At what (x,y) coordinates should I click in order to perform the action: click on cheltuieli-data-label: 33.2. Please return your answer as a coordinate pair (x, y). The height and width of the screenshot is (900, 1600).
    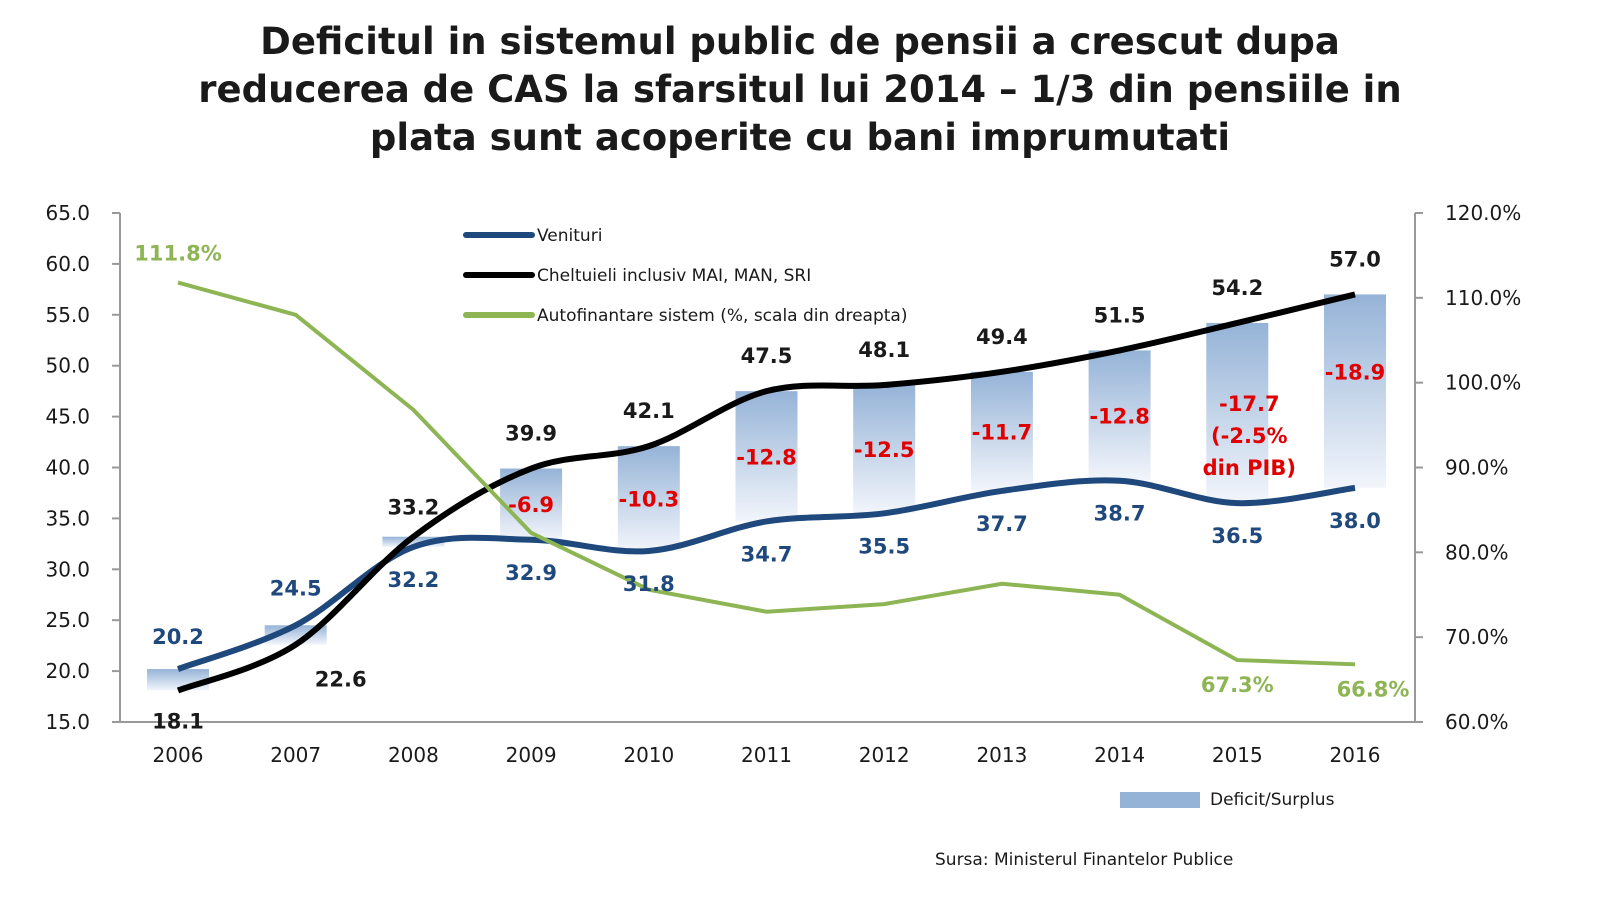
    Looking at the image, I should click on (413, 508).